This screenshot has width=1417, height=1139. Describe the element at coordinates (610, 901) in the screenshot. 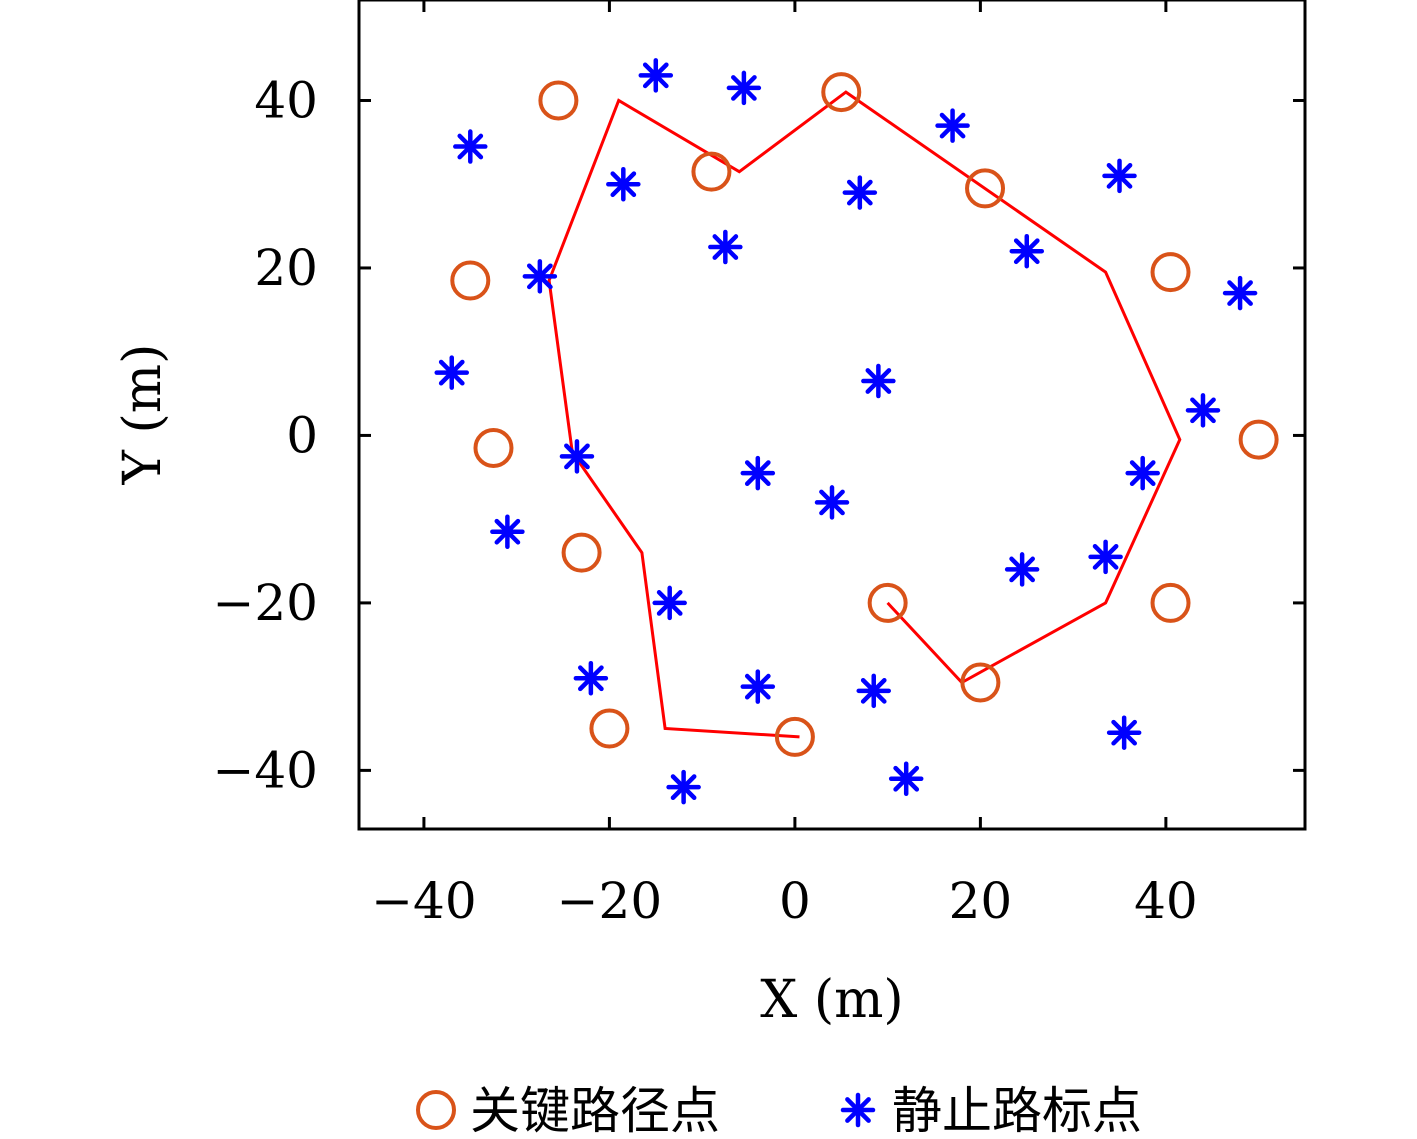

I see `x-tick-label: −20` at that location.